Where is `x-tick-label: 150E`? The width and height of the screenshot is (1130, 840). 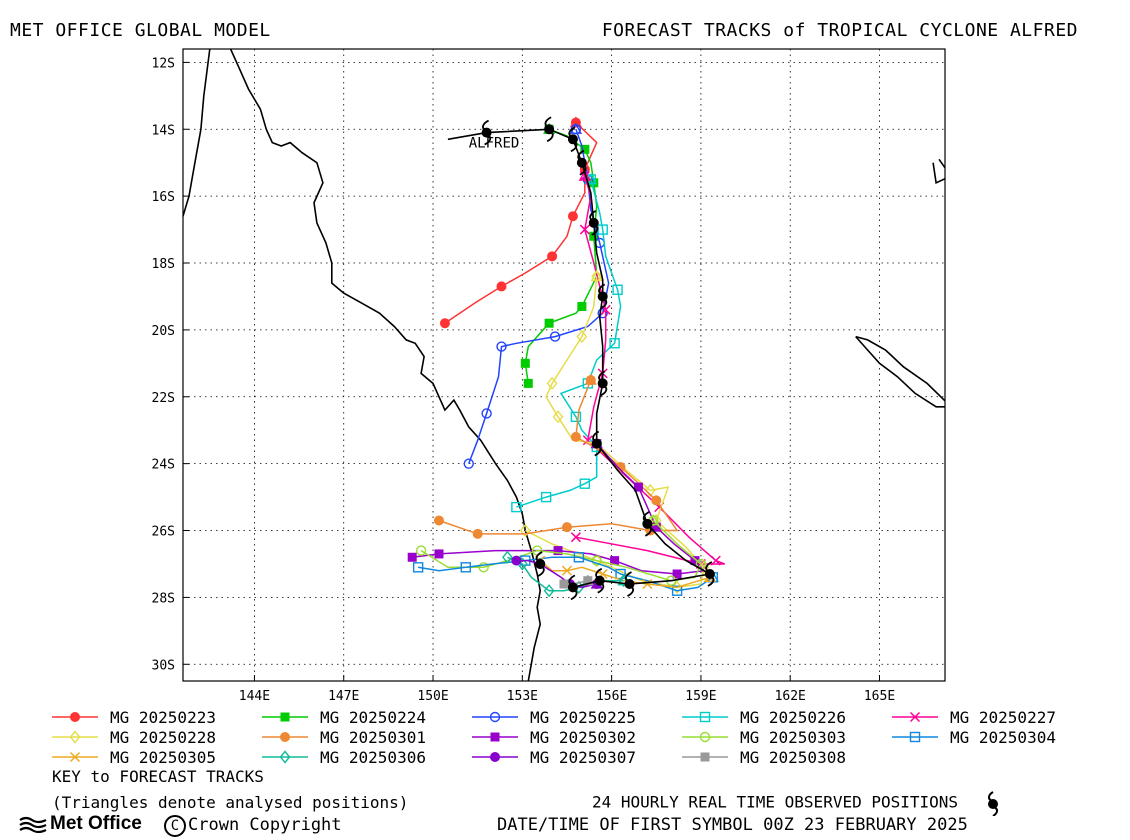 x-tick-label: 150E is located at coordinates (432, 696).